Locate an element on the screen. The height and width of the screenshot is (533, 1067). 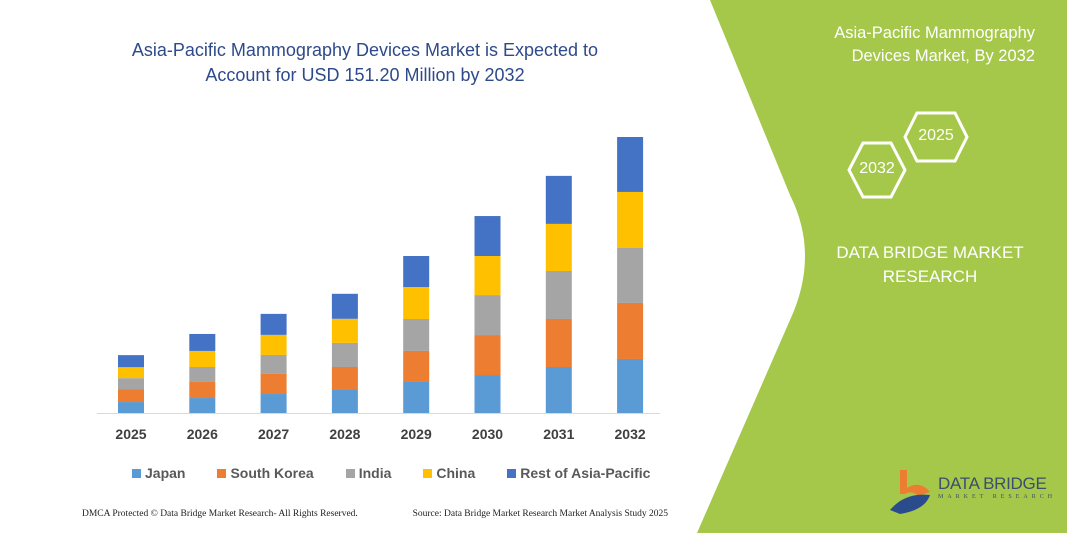
bar-segment-south-korea-2028 is located at coordinates (344, 378).